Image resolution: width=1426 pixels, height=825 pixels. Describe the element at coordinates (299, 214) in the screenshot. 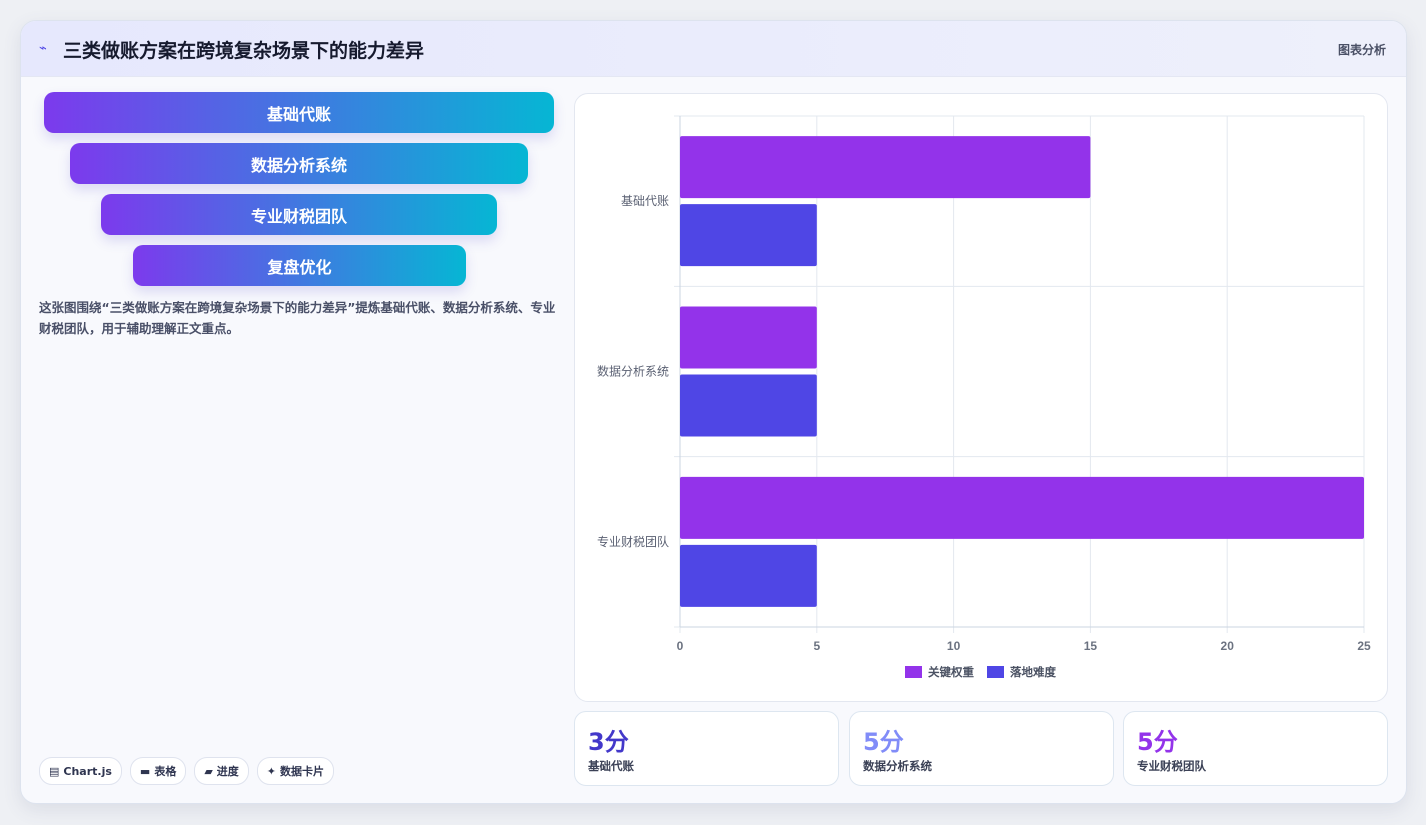

I see `funnel-step-3: 专业财税团队` at that location.